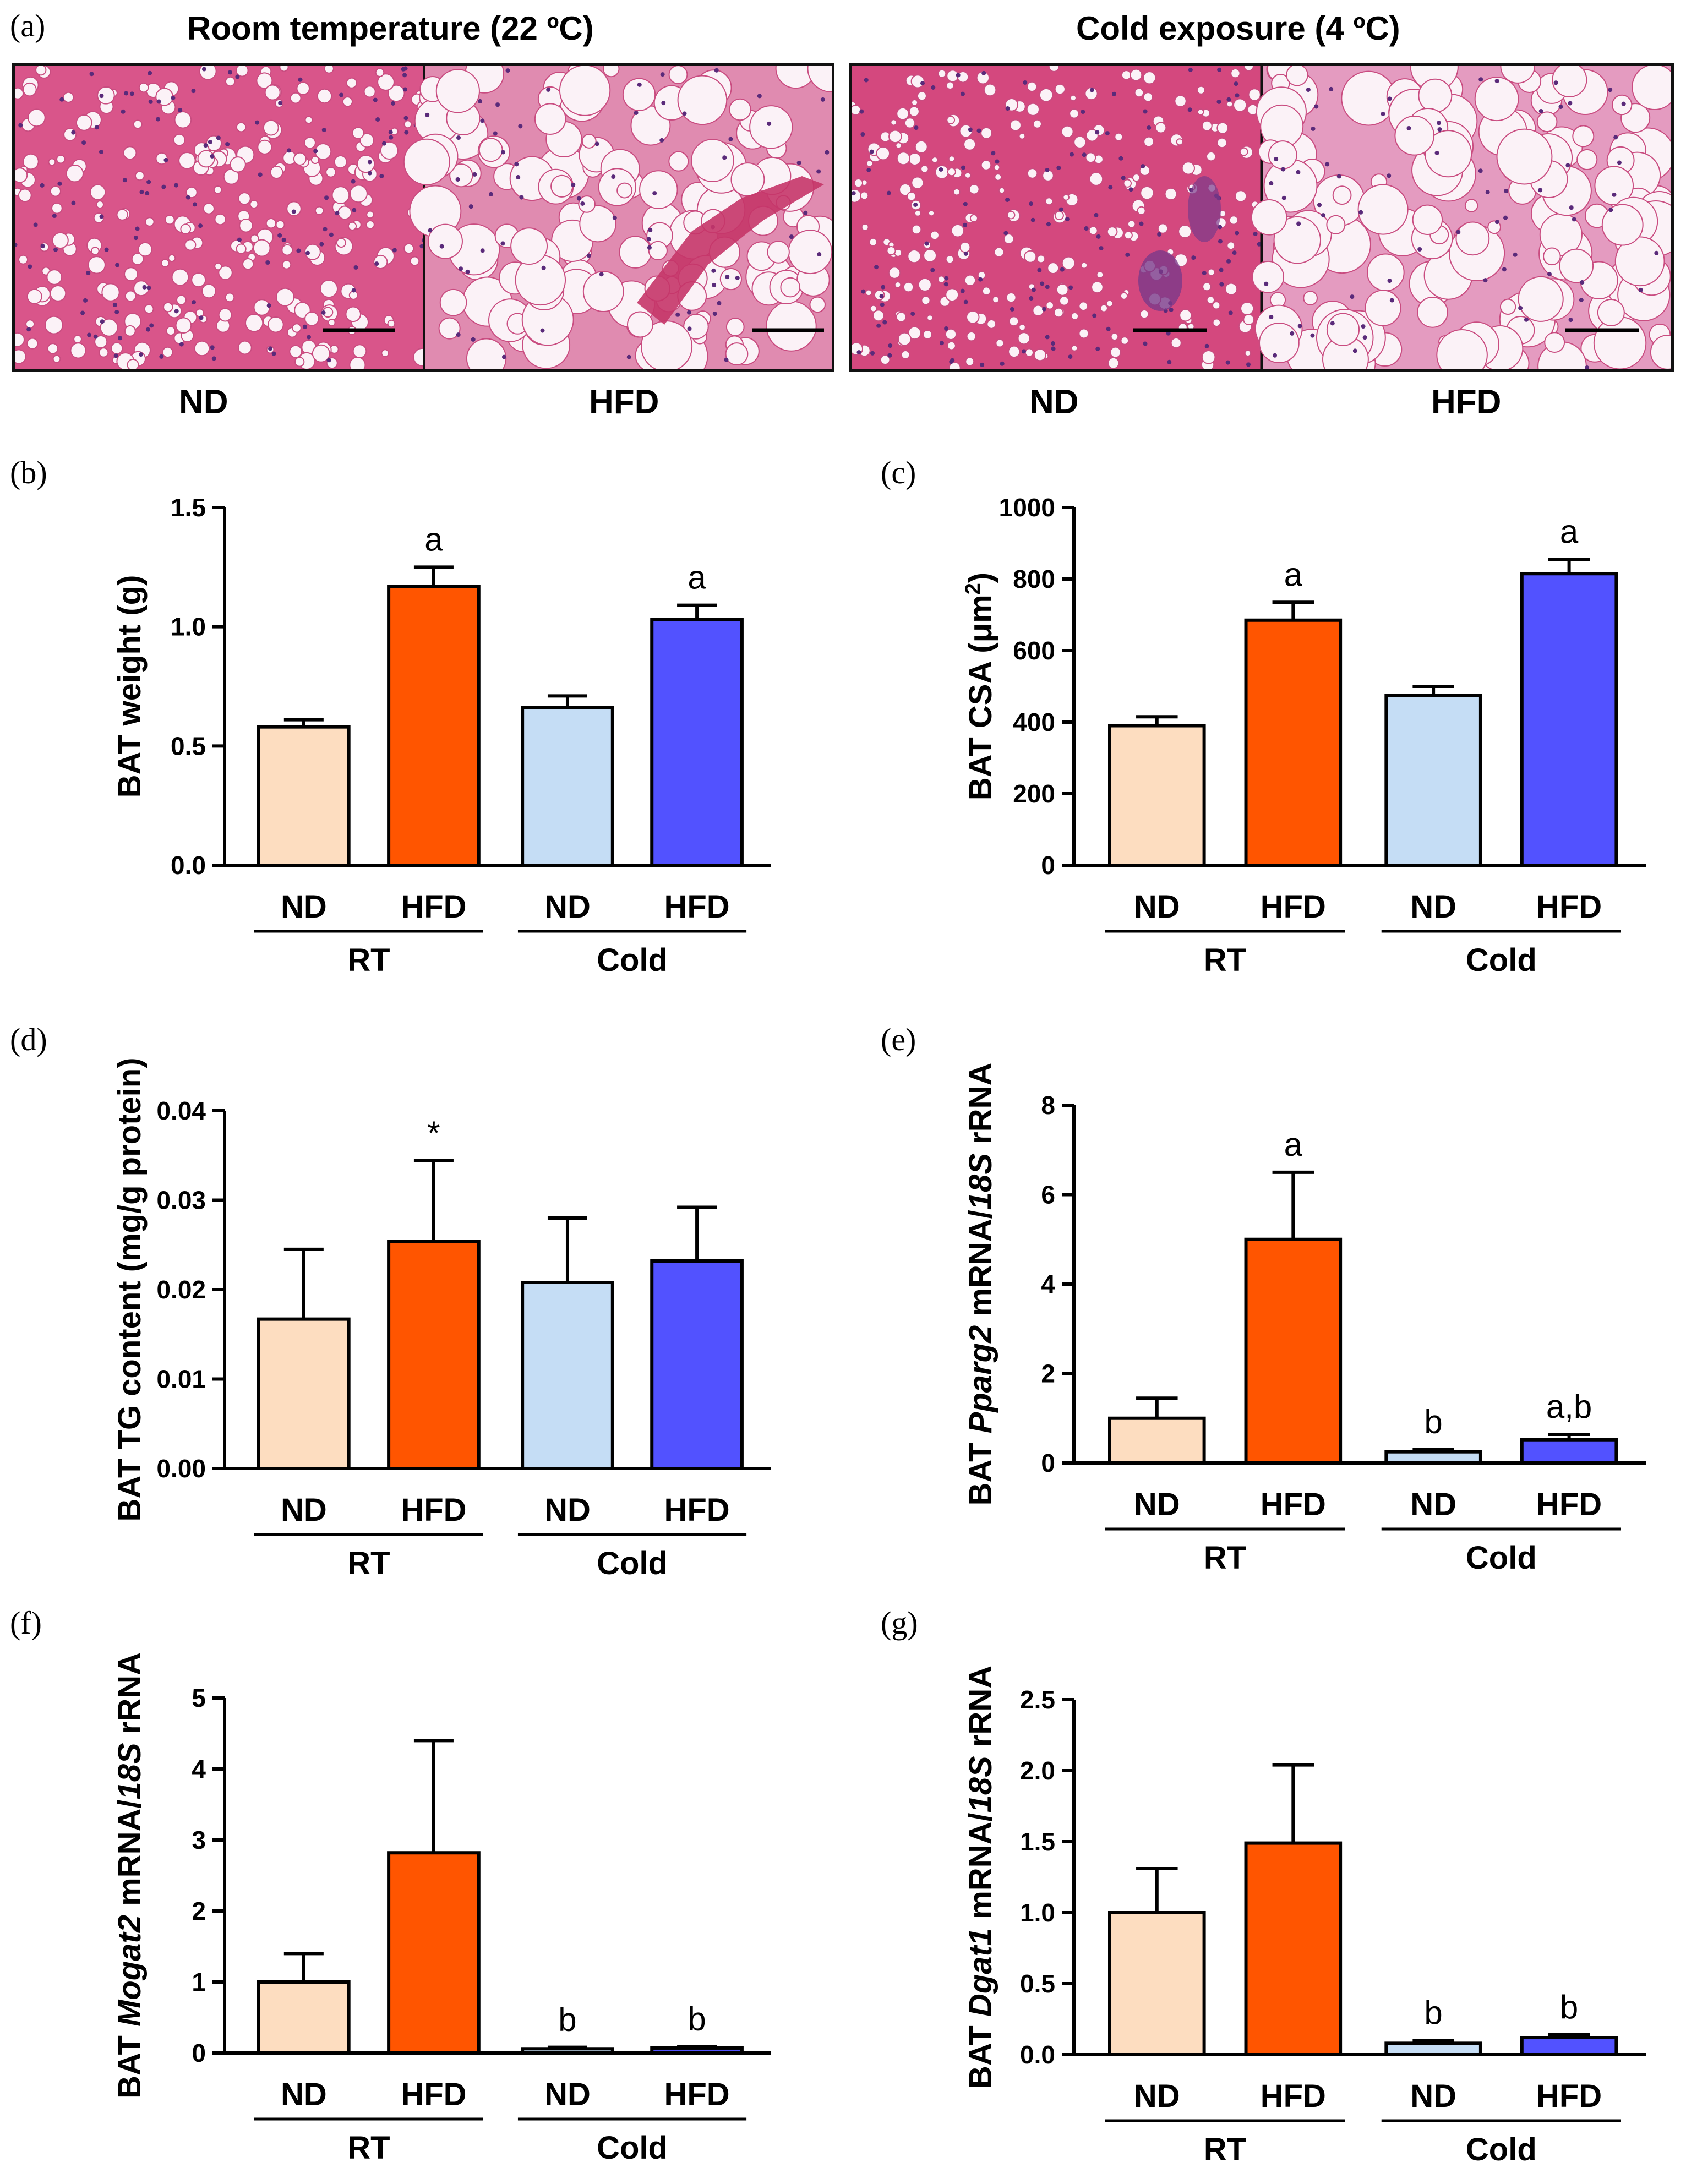 This screenshot has width=1686, height=2184. Describe the element at coordinates (1569, 2096) in the screenshot. I see `category-label: HFD` at that location.